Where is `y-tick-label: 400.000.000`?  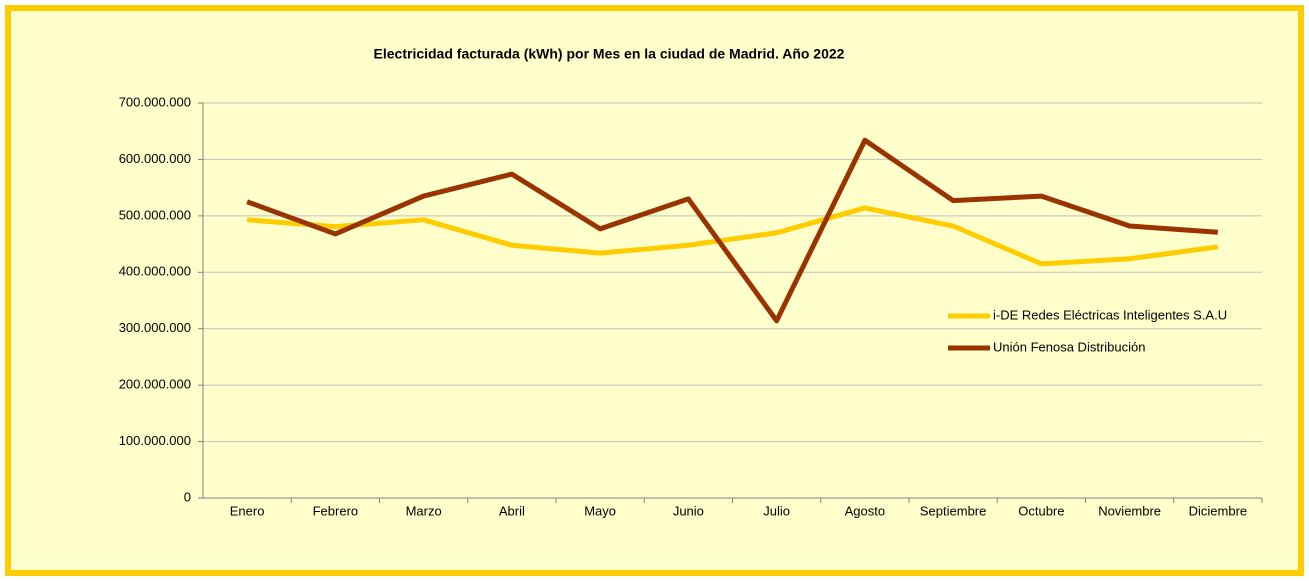 y-tick-label: 400.000.000 is located at coordinates (155, 271).